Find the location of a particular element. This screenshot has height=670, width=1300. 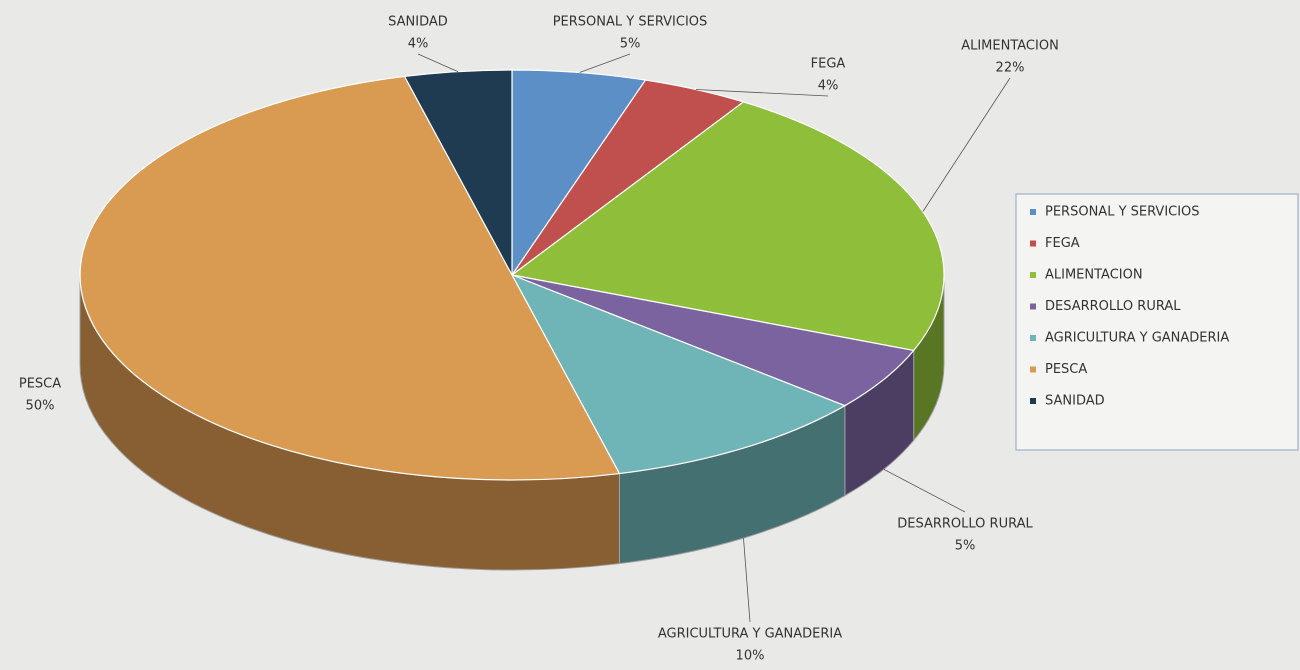

data-label-value: 22% is located at coordinates (1010, 68).